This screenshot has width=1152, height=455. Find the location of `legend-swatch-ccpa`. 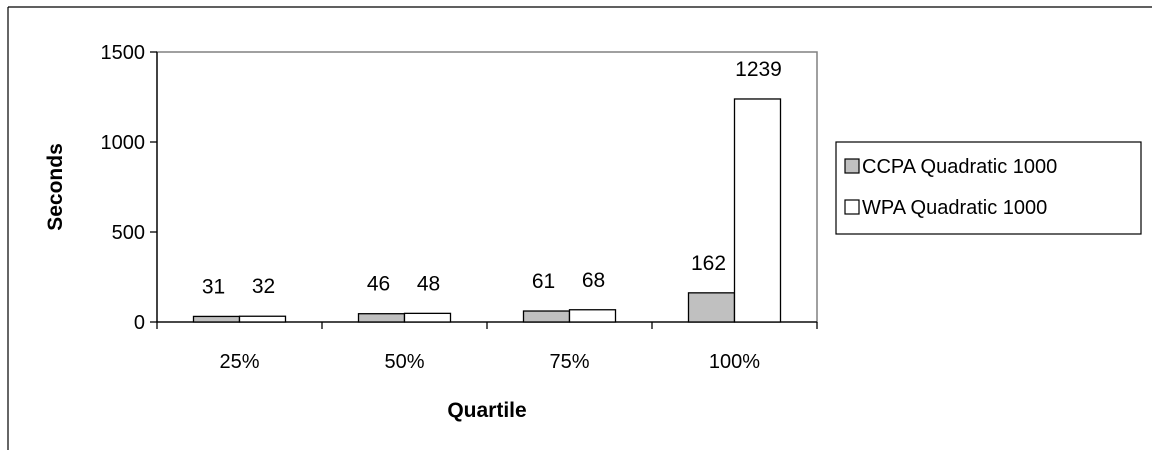

legend-swatch-ccpa is located at coordinates (852, 166).